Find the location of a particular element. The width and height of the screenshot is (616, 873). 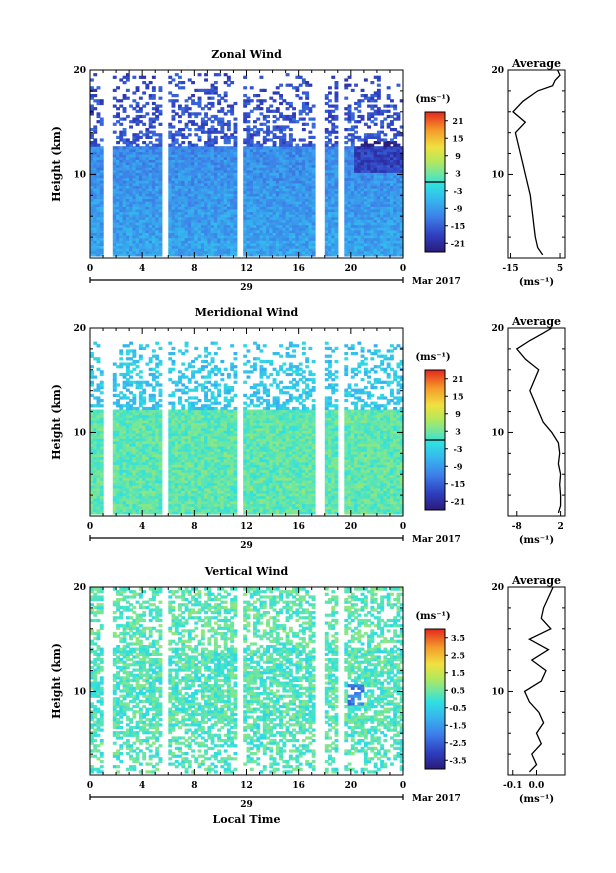

day-bar-ends is located at coordinates (246, 280).